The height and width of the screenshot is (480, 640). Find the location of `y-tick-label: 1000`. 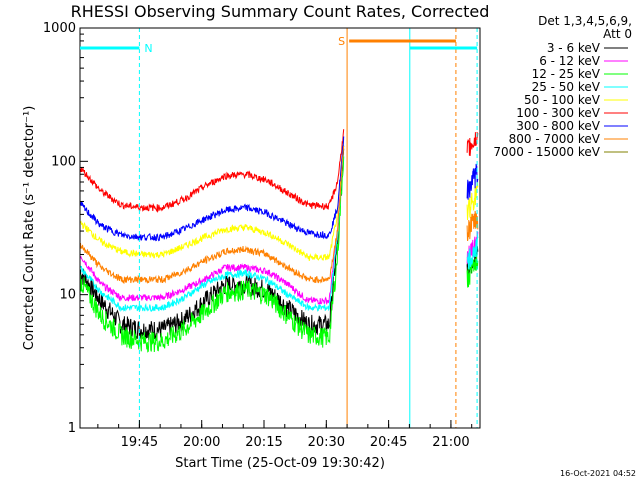

y-tick-label: 1000 is located at coordinates (59, 28).